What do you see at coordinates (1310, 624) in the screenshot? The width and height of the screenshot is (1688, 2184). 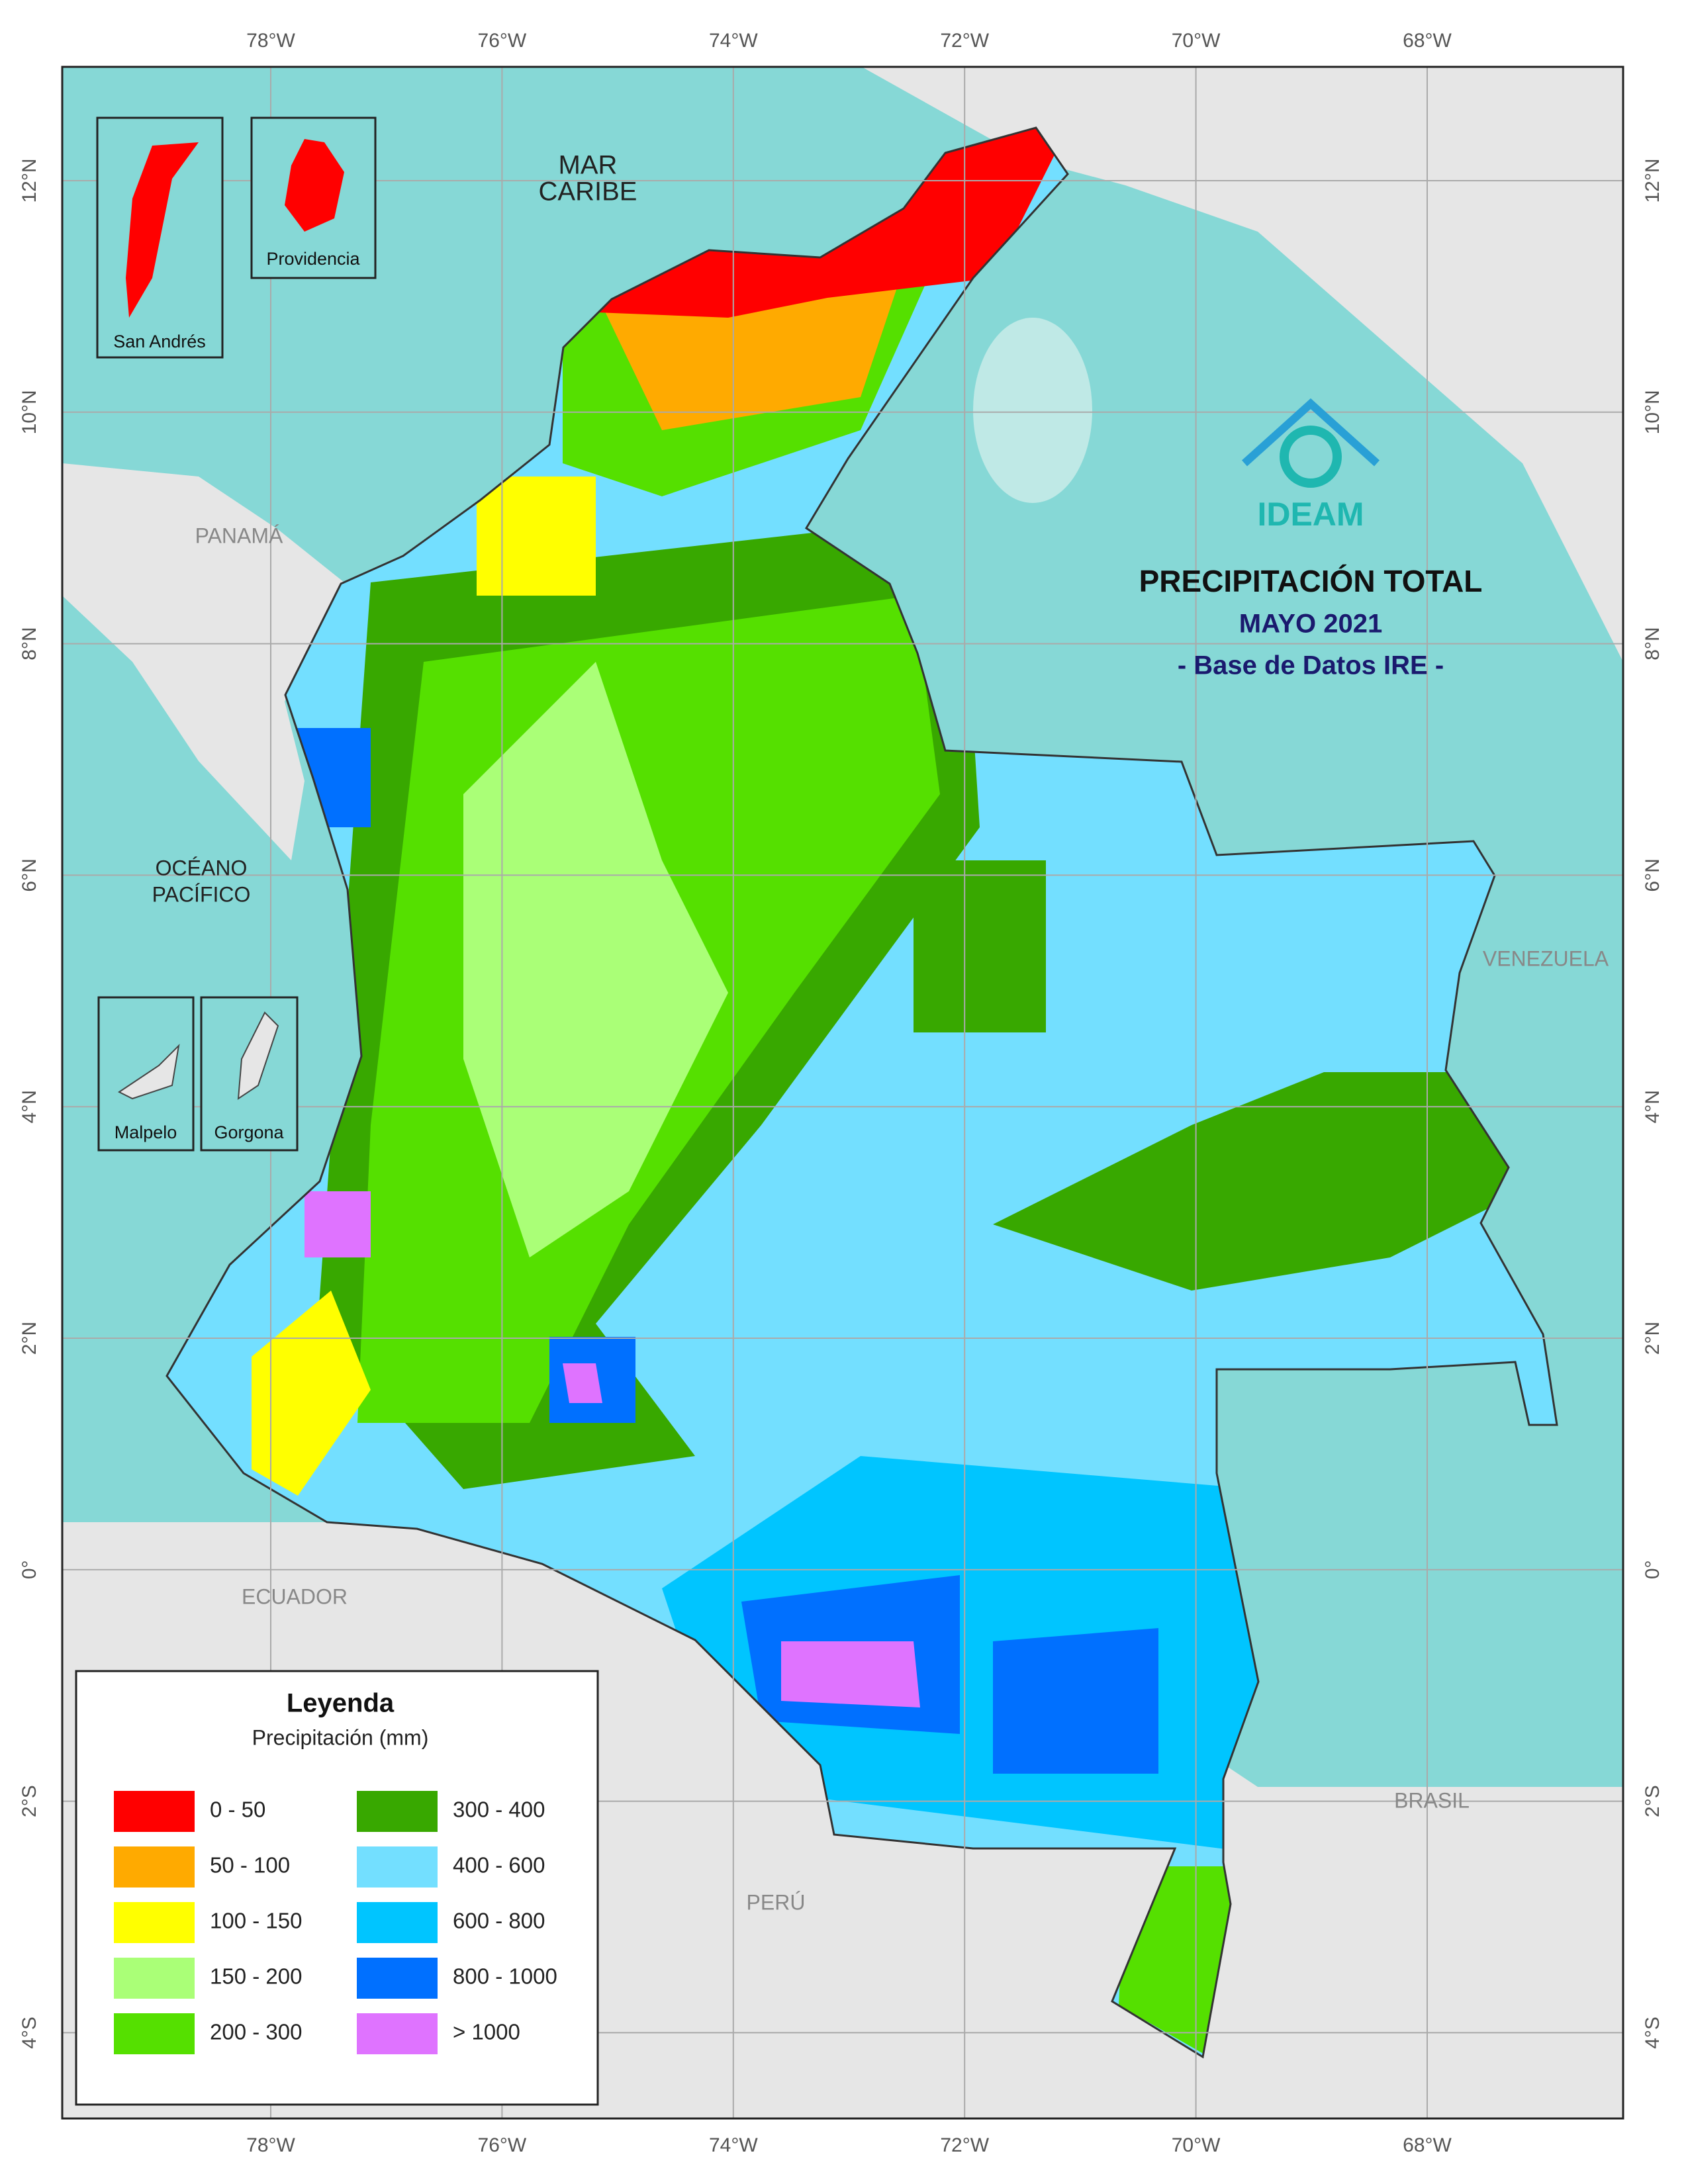 I see `map-subtitle: MAYO 2021` at bounding box center [1310, 624].